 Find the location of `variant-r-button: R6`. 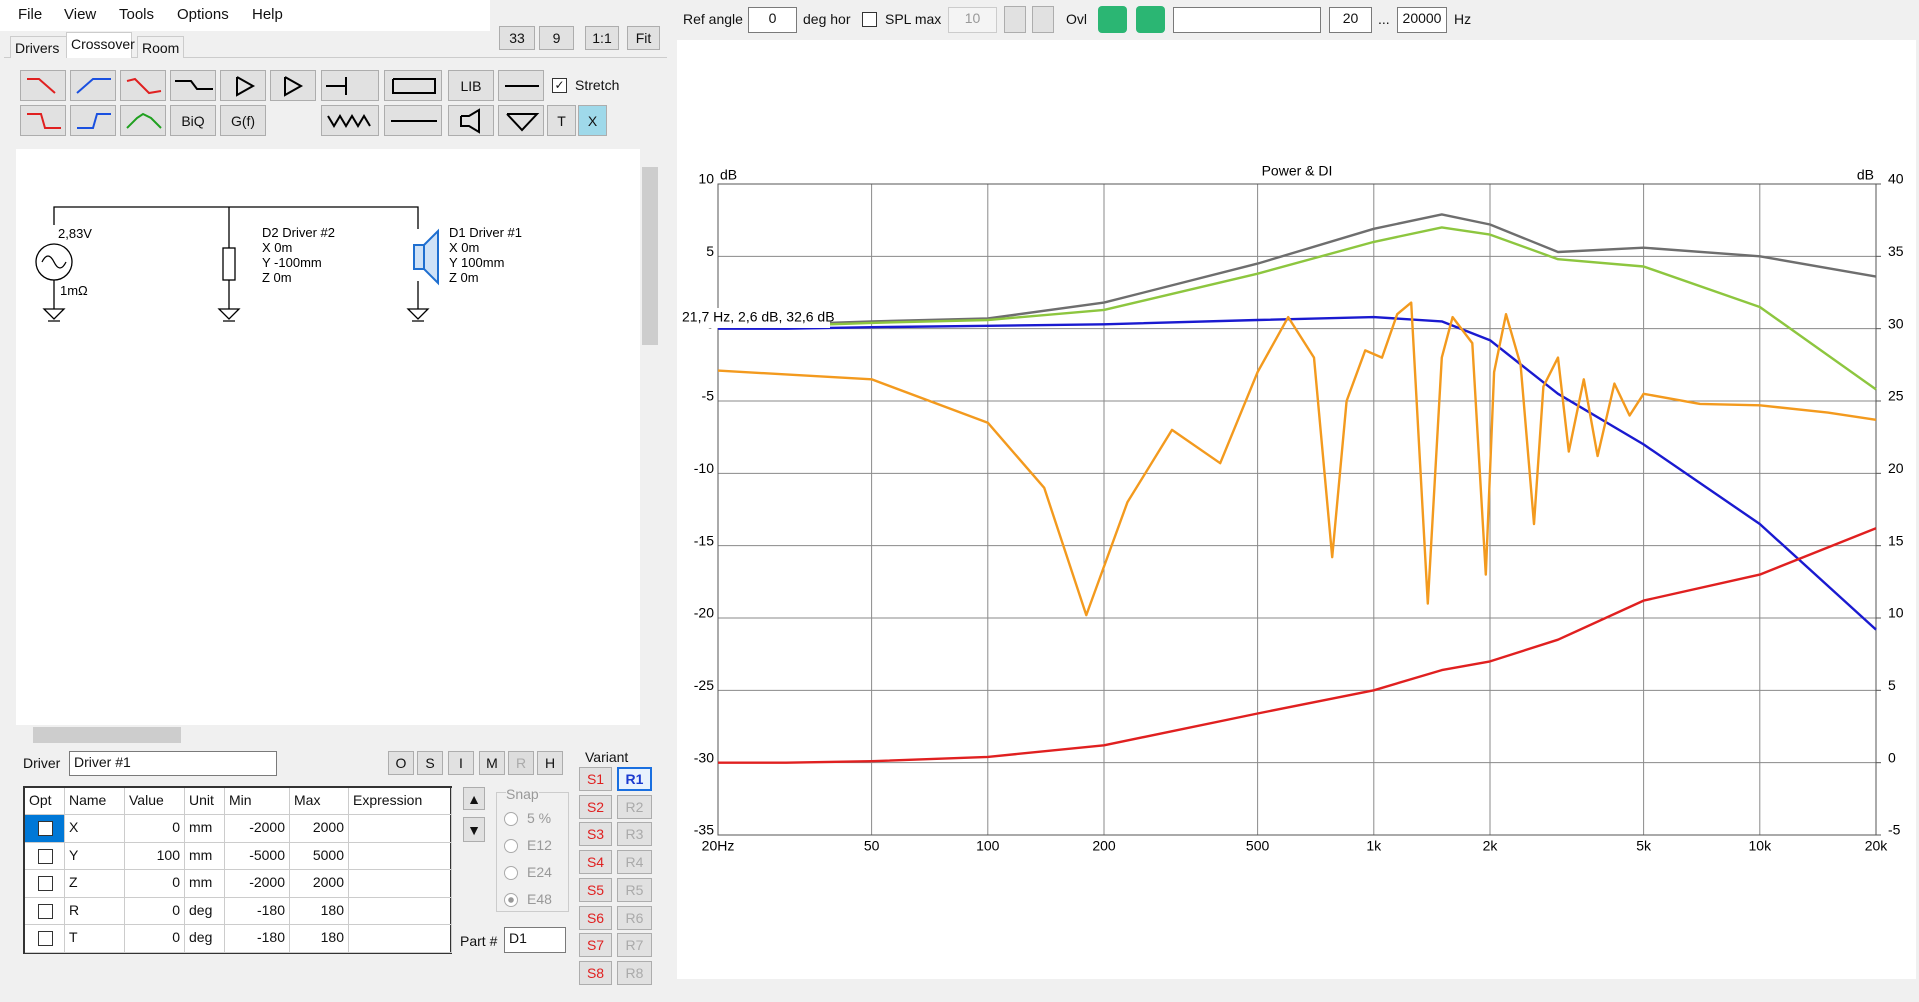

variant-r-button: R6 is located at coordinates (634, 917).